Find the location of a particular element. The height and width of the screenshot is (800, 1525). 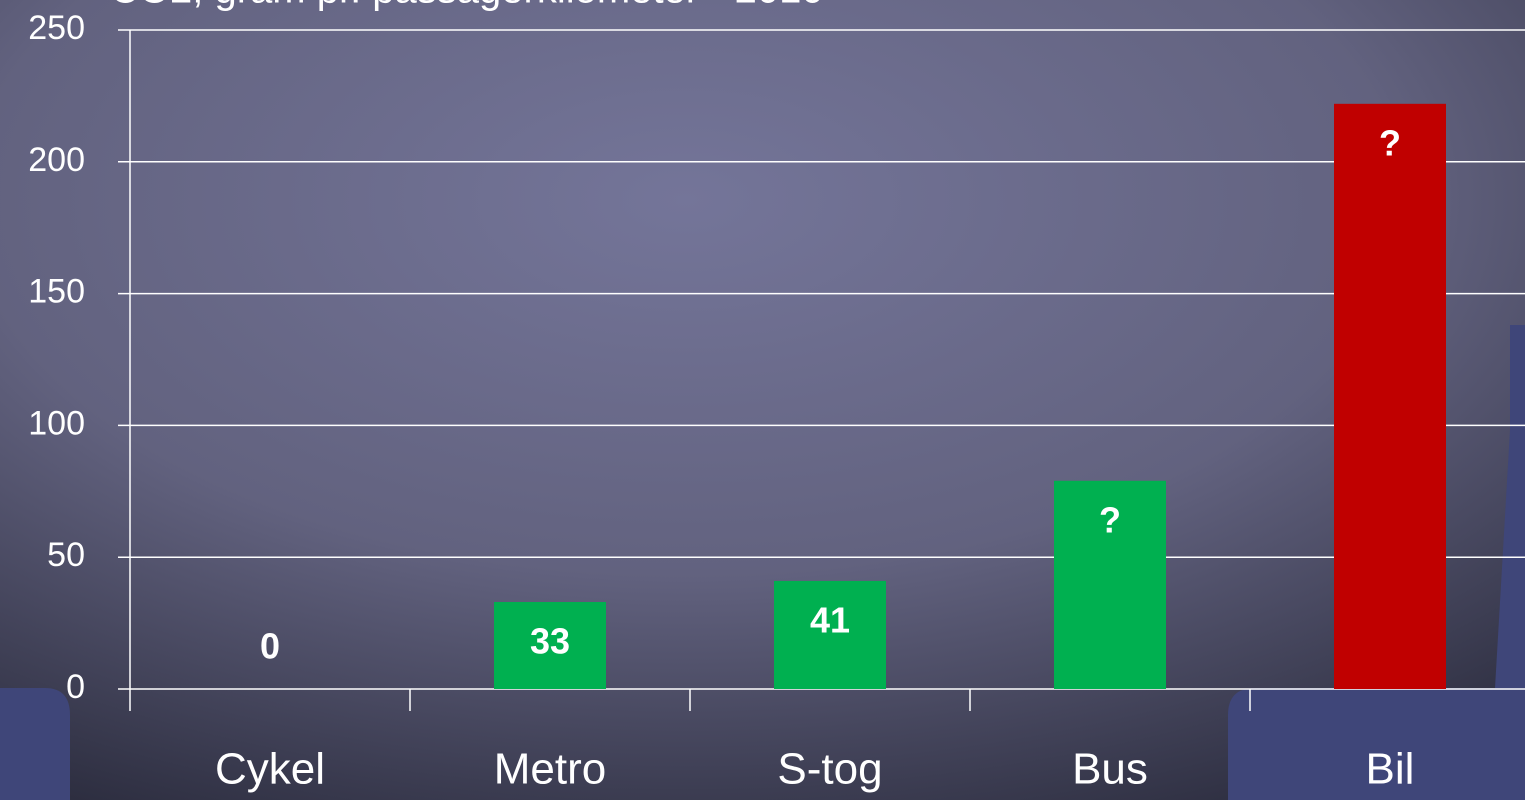

y-tick-label: 50 is located at coordinates (66, 555).